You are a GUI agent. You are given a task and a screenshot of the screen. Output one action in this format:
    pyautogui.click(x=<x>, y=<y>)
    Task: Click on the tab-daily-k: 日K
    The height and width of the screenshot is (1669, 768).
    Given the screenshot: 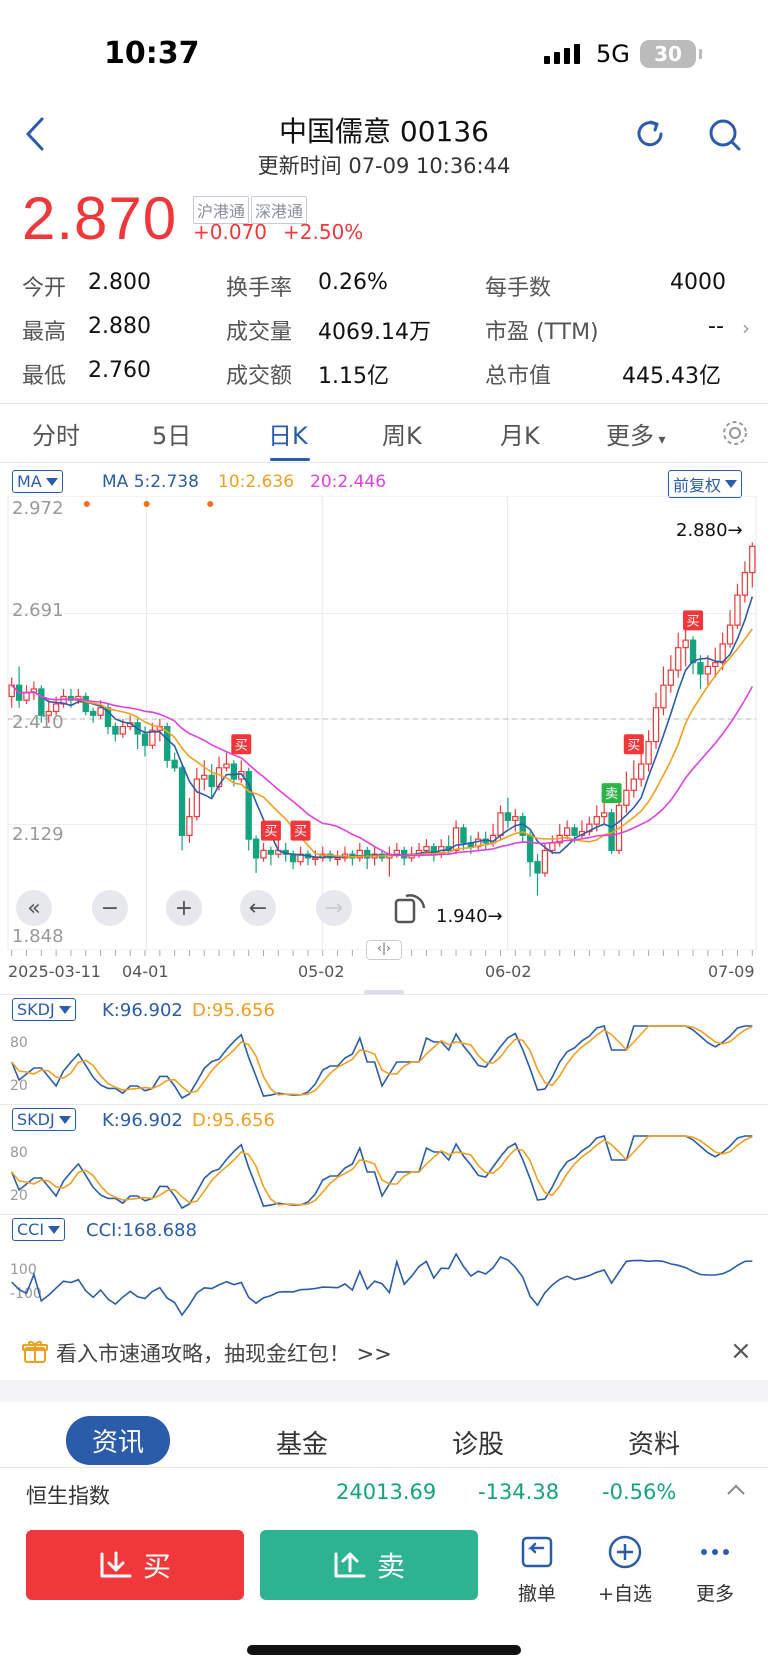 What is the action you would take?
    pyautogui.click(x=288, y=436)
    